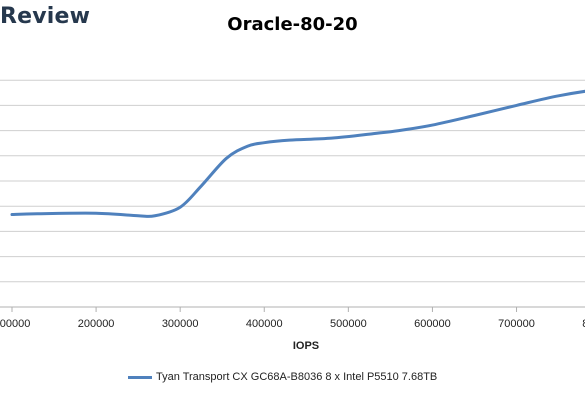  I want to click on x-tick-label: 400000, so click(264, 324).